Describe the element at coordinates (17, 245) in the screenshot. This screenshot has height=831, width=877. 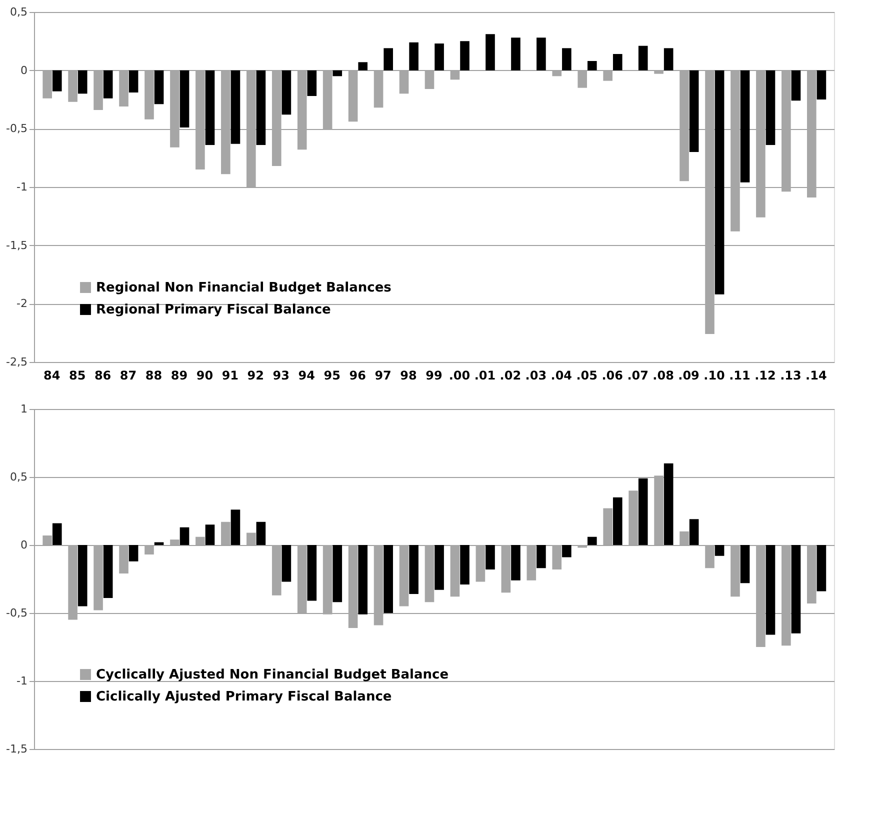
I see `y-tick-label: -1,5` at that location.